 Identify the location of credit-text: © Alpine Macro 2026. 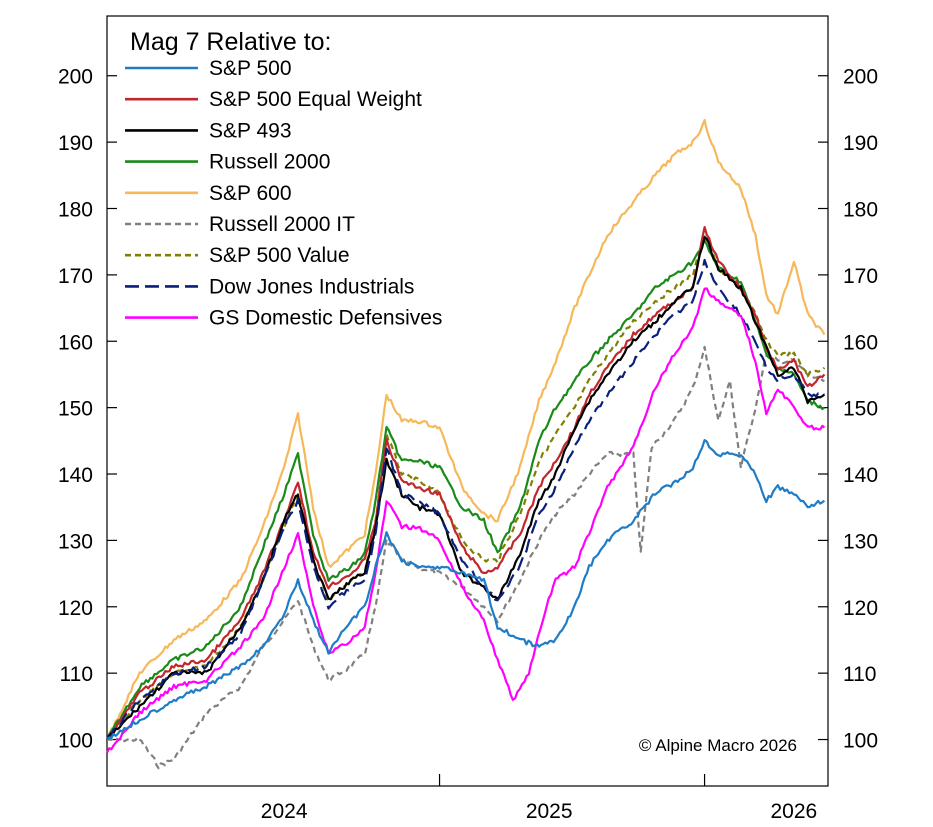
(718, 745).